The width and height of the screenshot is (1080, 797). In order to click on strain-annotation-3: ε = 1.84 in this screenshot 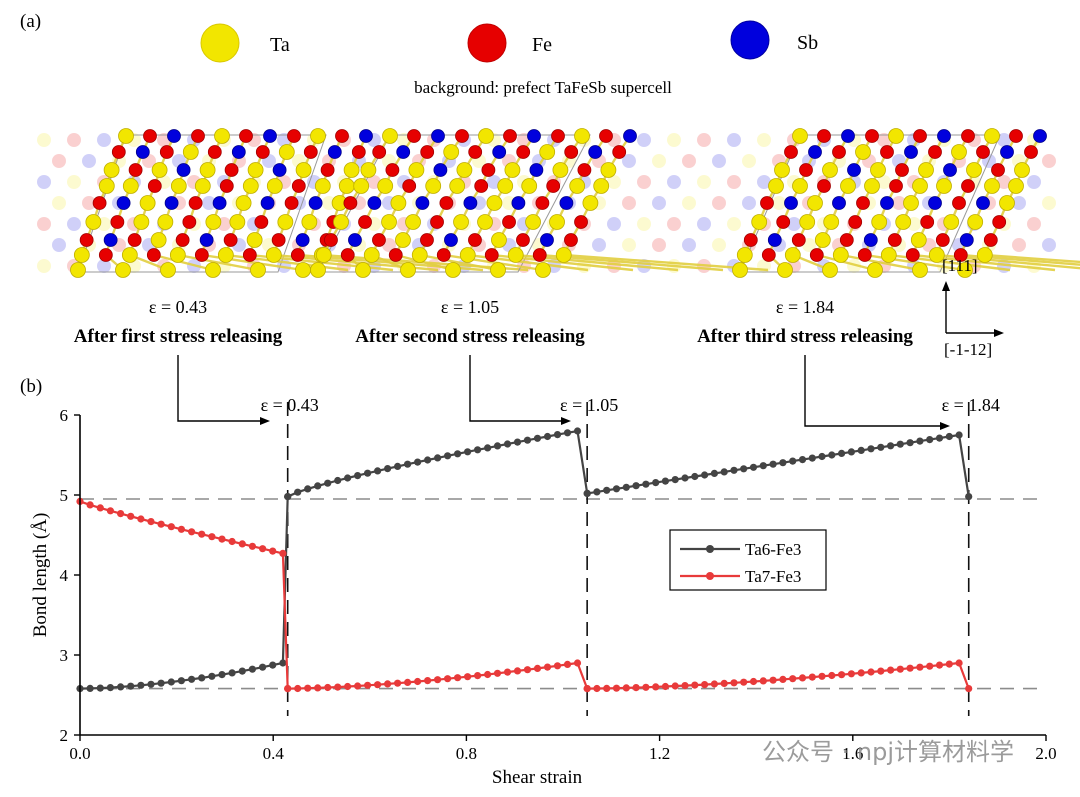, I will do `click(971, 405)`.